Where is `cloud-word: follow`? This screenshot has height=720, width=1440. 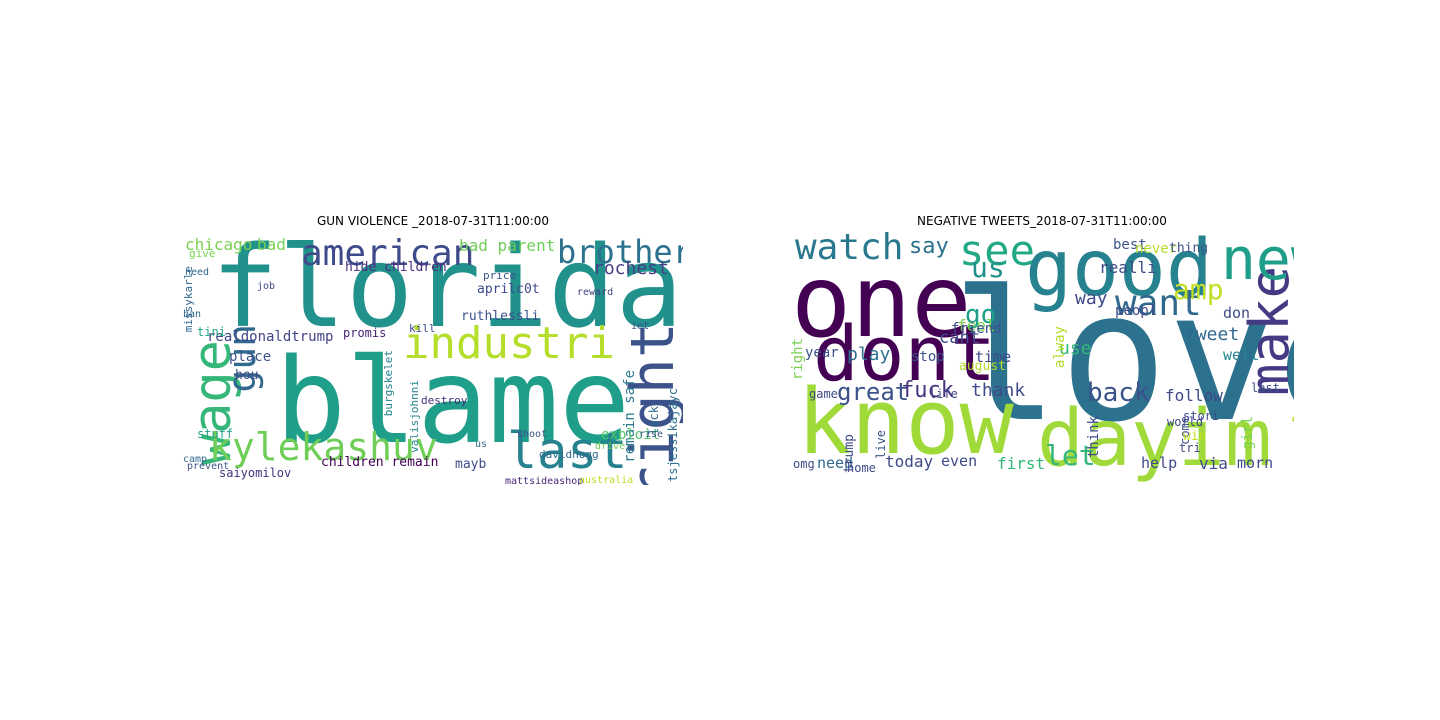
cloud-word: follow is located at coordinates (1194, 395).